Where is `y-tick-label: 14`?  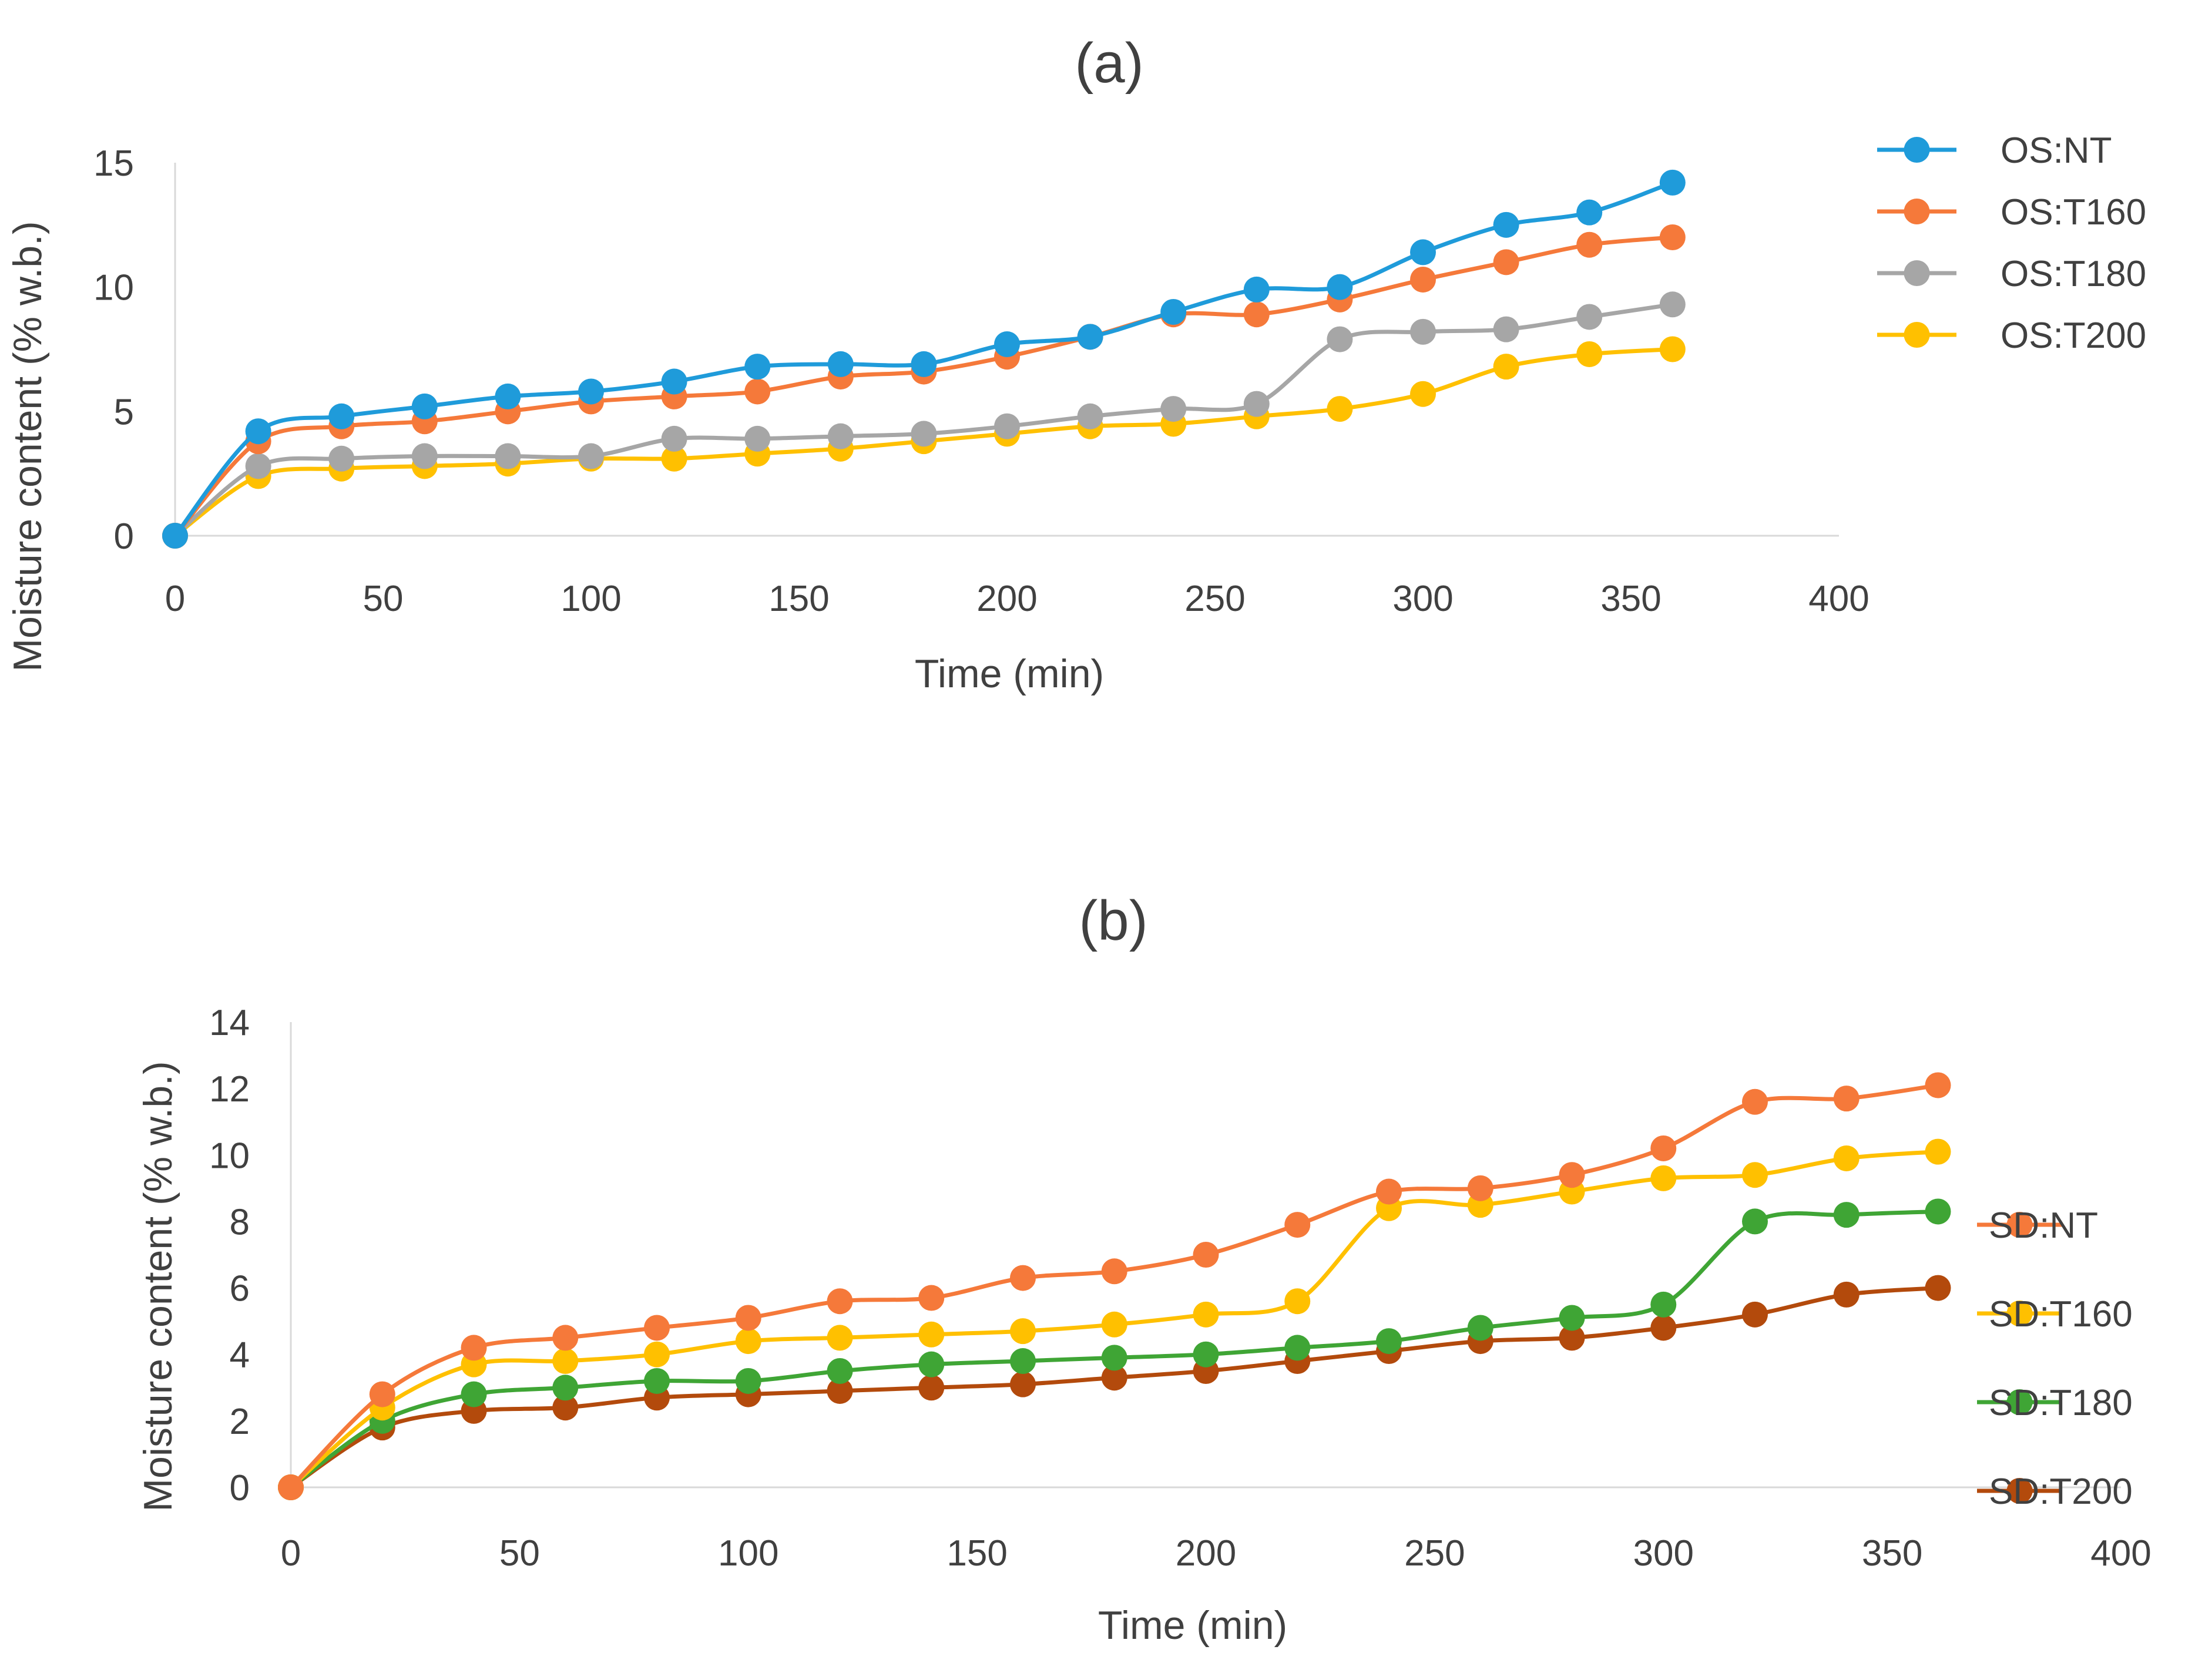
y-tick-label: 14 is located at coordinates (230, 1023).